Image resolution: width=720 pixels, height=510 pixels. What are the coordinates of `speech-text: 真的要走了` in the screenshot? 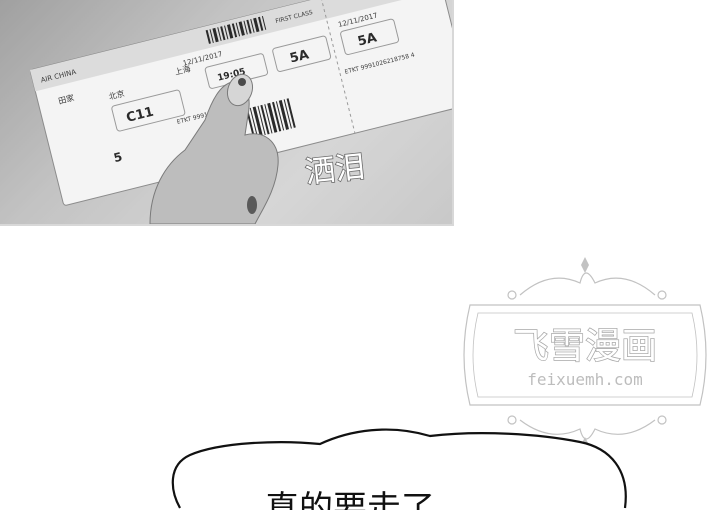 It's located at (350, 499).